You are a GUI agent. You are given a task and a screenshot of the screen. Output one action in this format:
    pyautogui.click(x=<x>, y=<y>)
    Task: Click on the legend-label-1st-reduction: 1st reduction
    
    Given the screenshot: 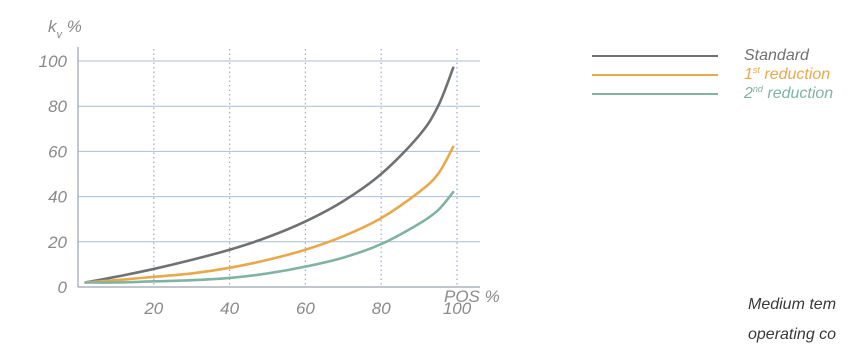 What is the action you would take?
    pyautogui.click(x=787, y=74)
    